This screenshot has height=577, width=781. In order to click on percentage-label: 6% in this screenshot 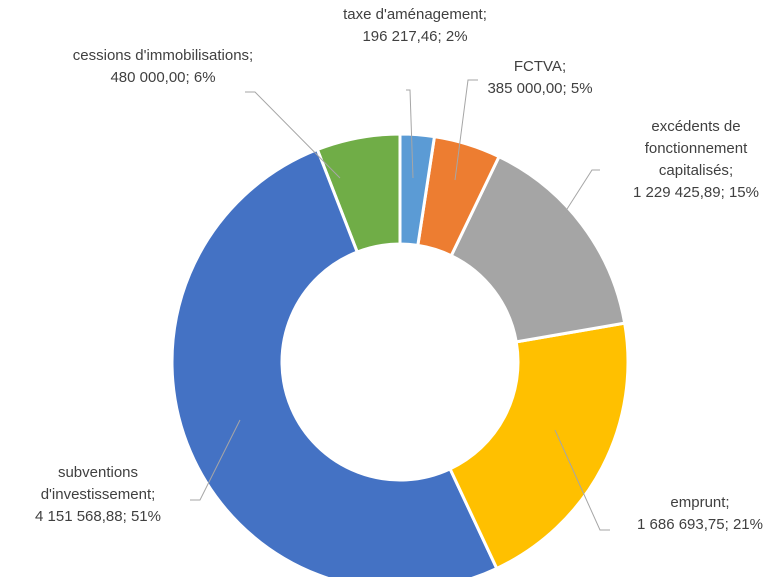, I will do `click(204, 77)`.